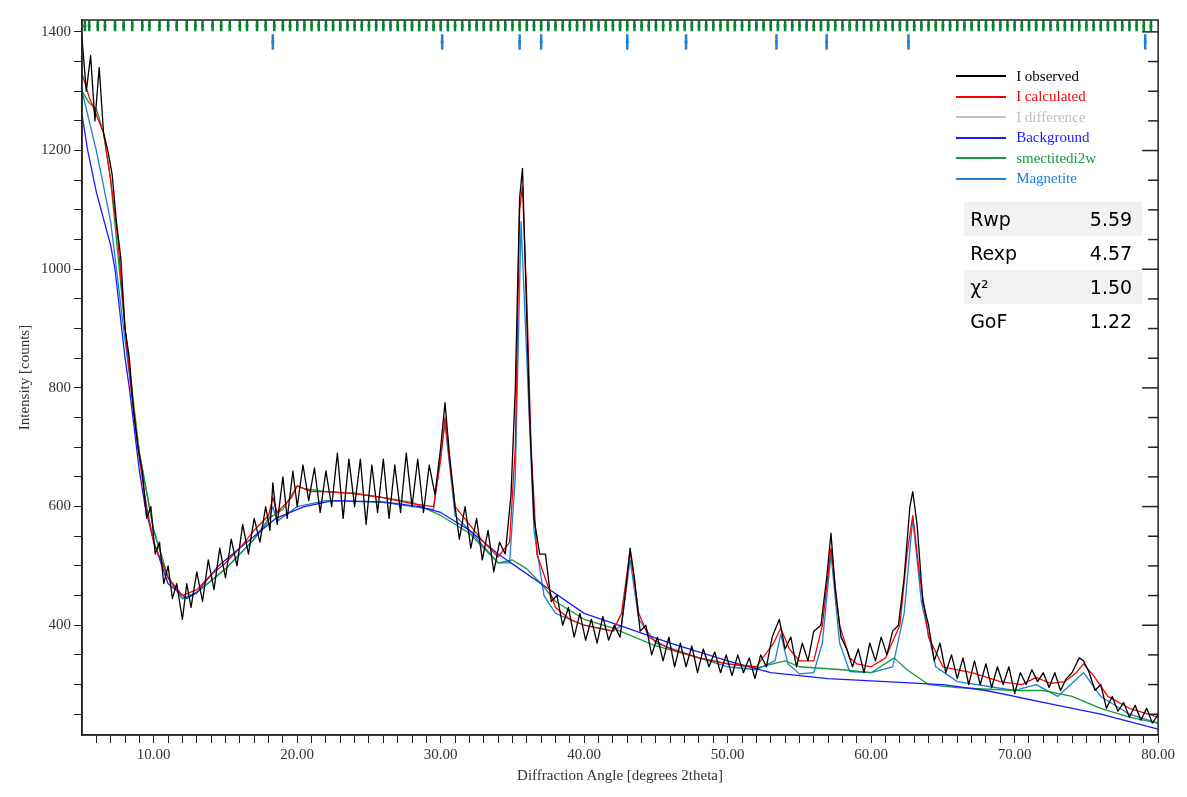 Image resolution: width=1187 pixels, height=797 pixels. What do you see at coordinates (59, 386) in the screenshot?
I see `y-tick-label: 800` at bounding box center [59, 386].